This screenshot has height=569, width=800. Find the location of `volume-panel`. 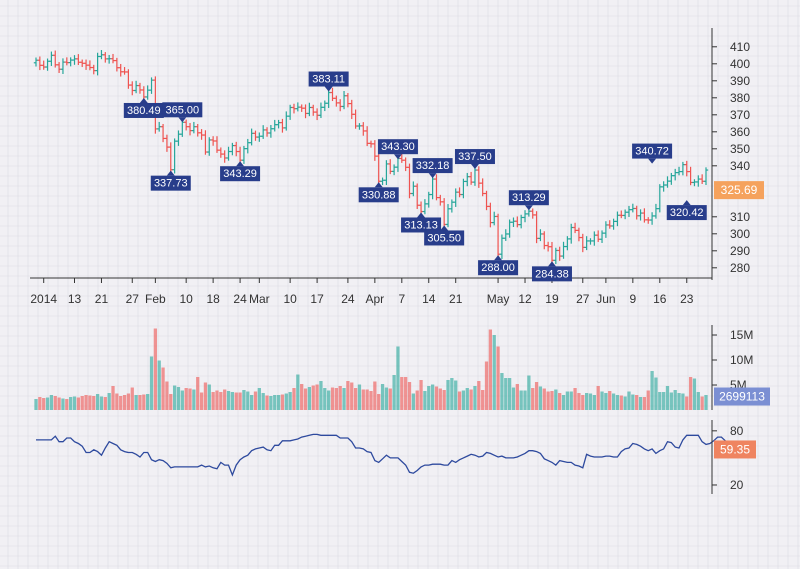

volume-panel is located at coordinates (371, 369).